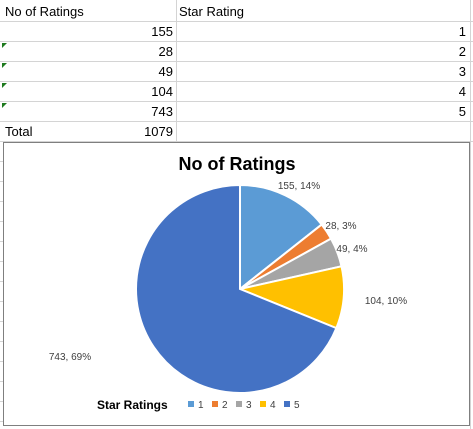 Image resolution: width=473 pixels, height=429 pixels. Describe the element at coordinates (249, 405) in the screenshot. I see `legend-label-3: 3` at that location.